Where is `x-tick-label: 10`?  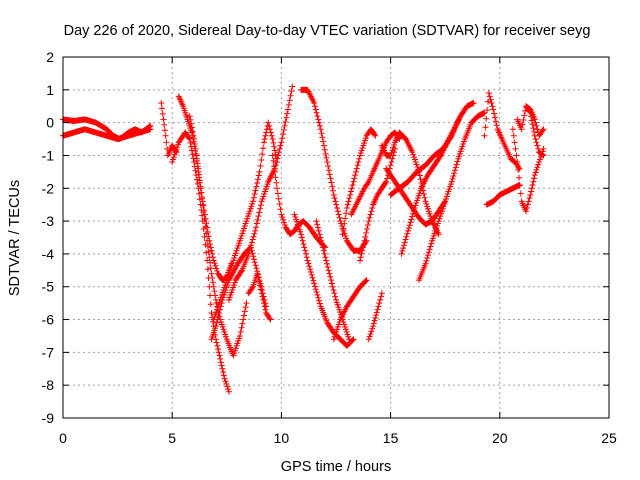 x-tick-label: 10 is located at coordinates (282, 438).